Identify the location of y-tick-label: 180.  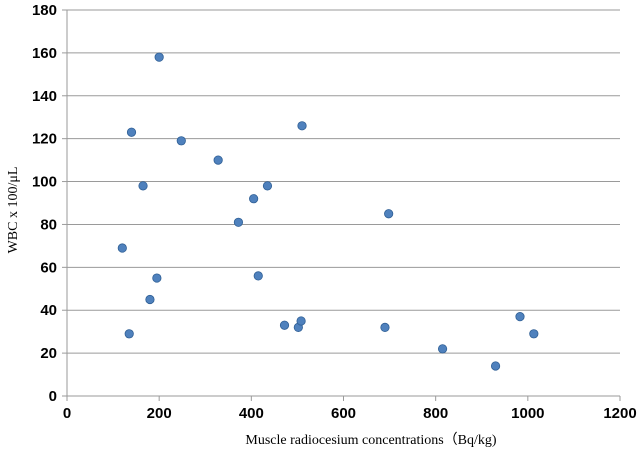
(44, 10).